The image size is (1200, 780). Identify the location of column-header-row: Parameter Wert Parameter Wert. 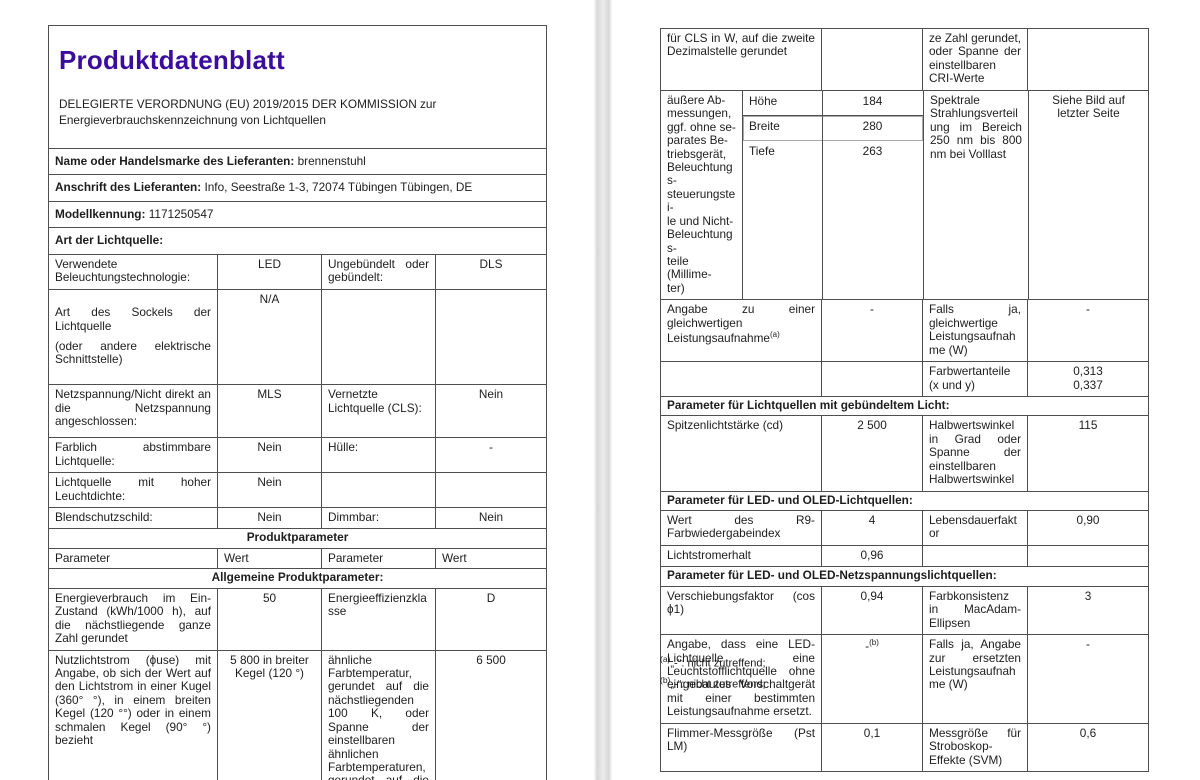
(297, 558).